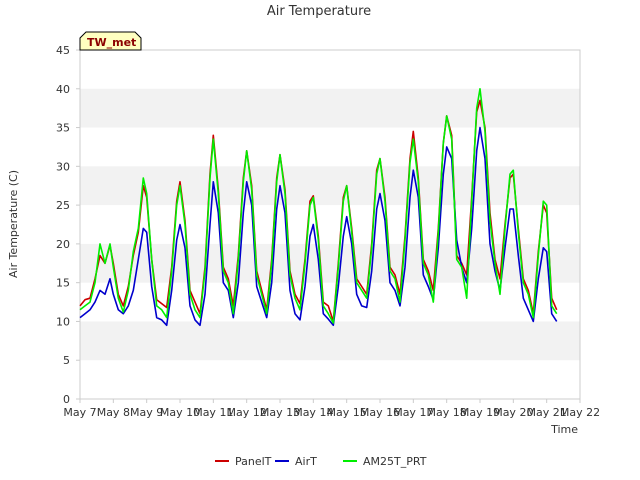  I want to click on legend-label-panelt: PanelT, so click(253, 461).